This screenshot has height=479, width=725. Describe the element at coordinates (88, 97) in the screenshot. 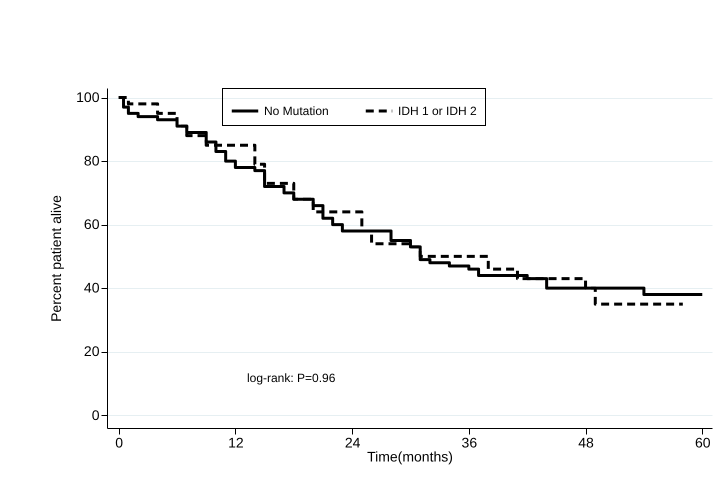

I see `y-tick-label: 100` at that location.